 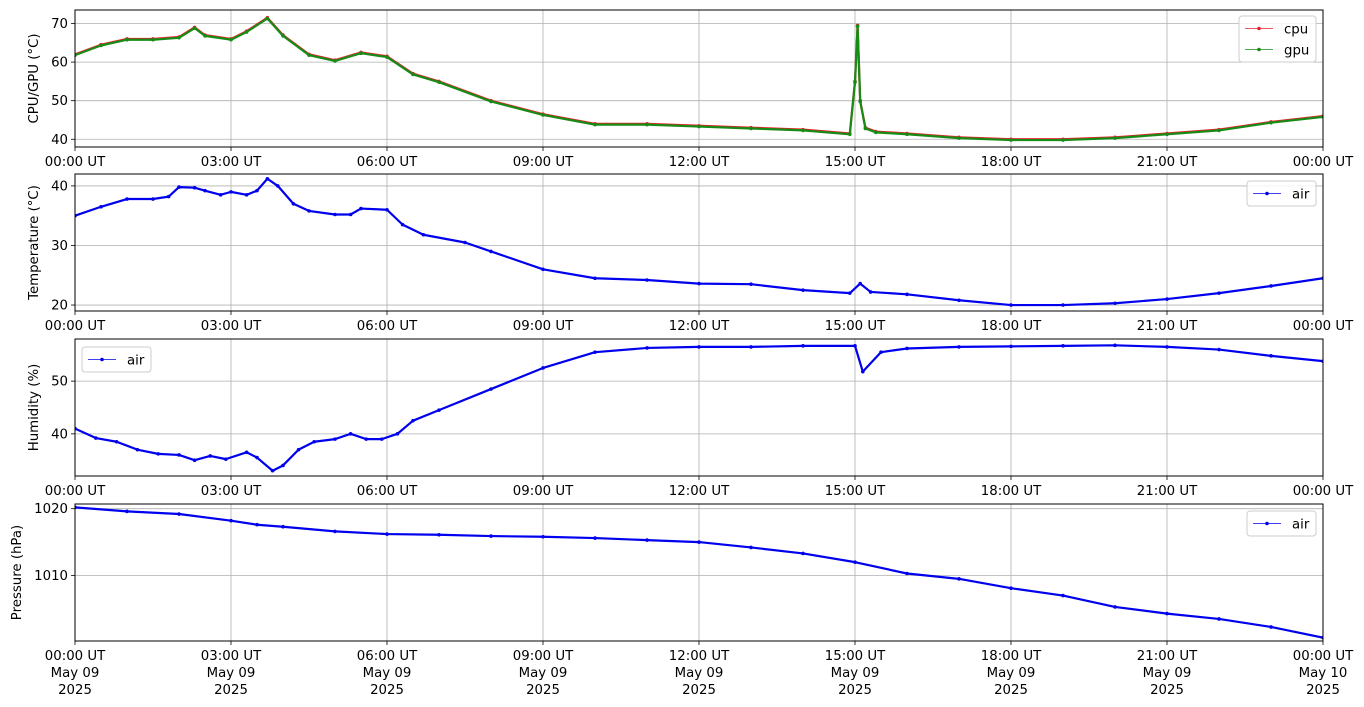 I want to click on legend-marker-gpu, so click(x=1259, y=49).